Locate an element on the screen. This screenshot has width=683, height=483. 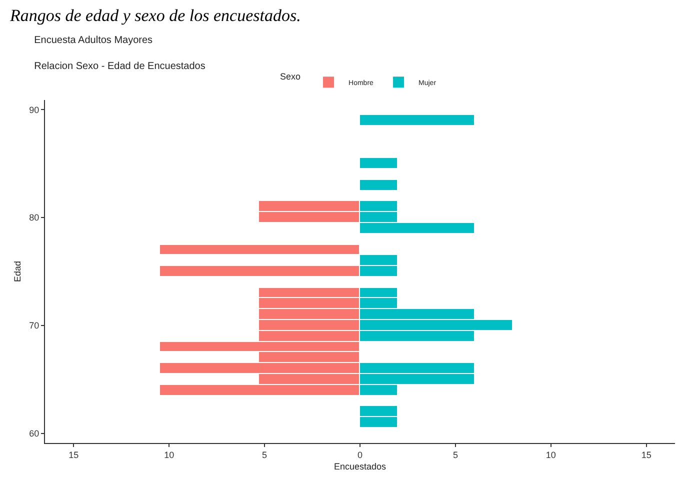
x-tick-label: 0 is located at coordinates (360, 455).